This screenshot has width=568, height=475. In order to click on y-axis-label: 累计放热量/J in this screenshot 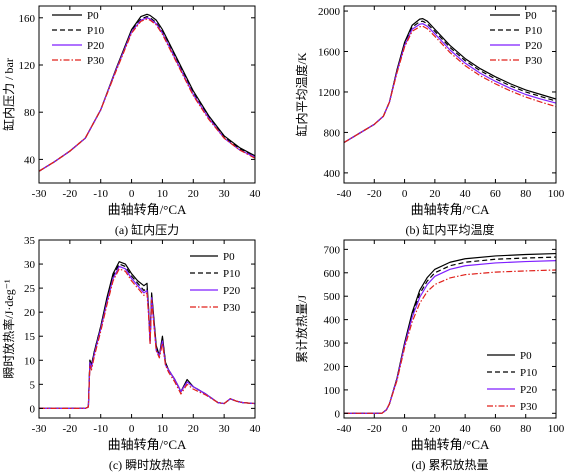, I will do `click(301, 329)`.